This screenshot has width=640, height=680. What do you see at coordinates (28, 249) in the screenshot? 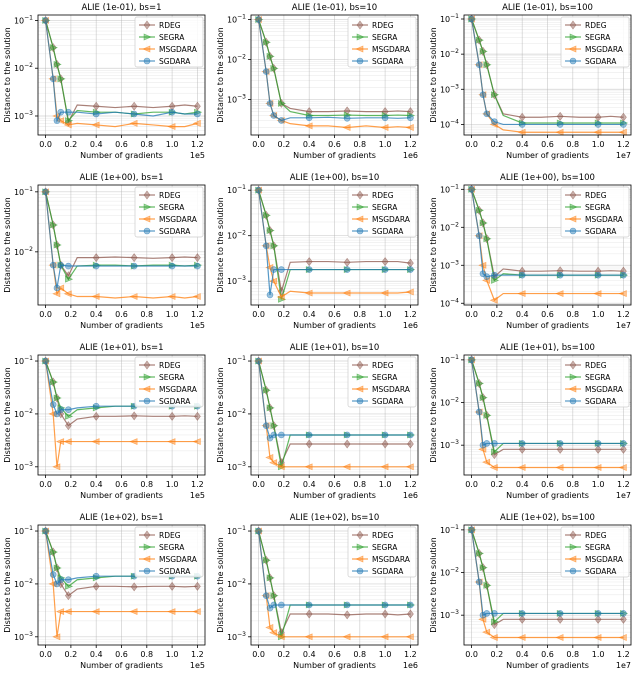
I see `y-tick-exponent: −2` at bounding box center [28, 249].